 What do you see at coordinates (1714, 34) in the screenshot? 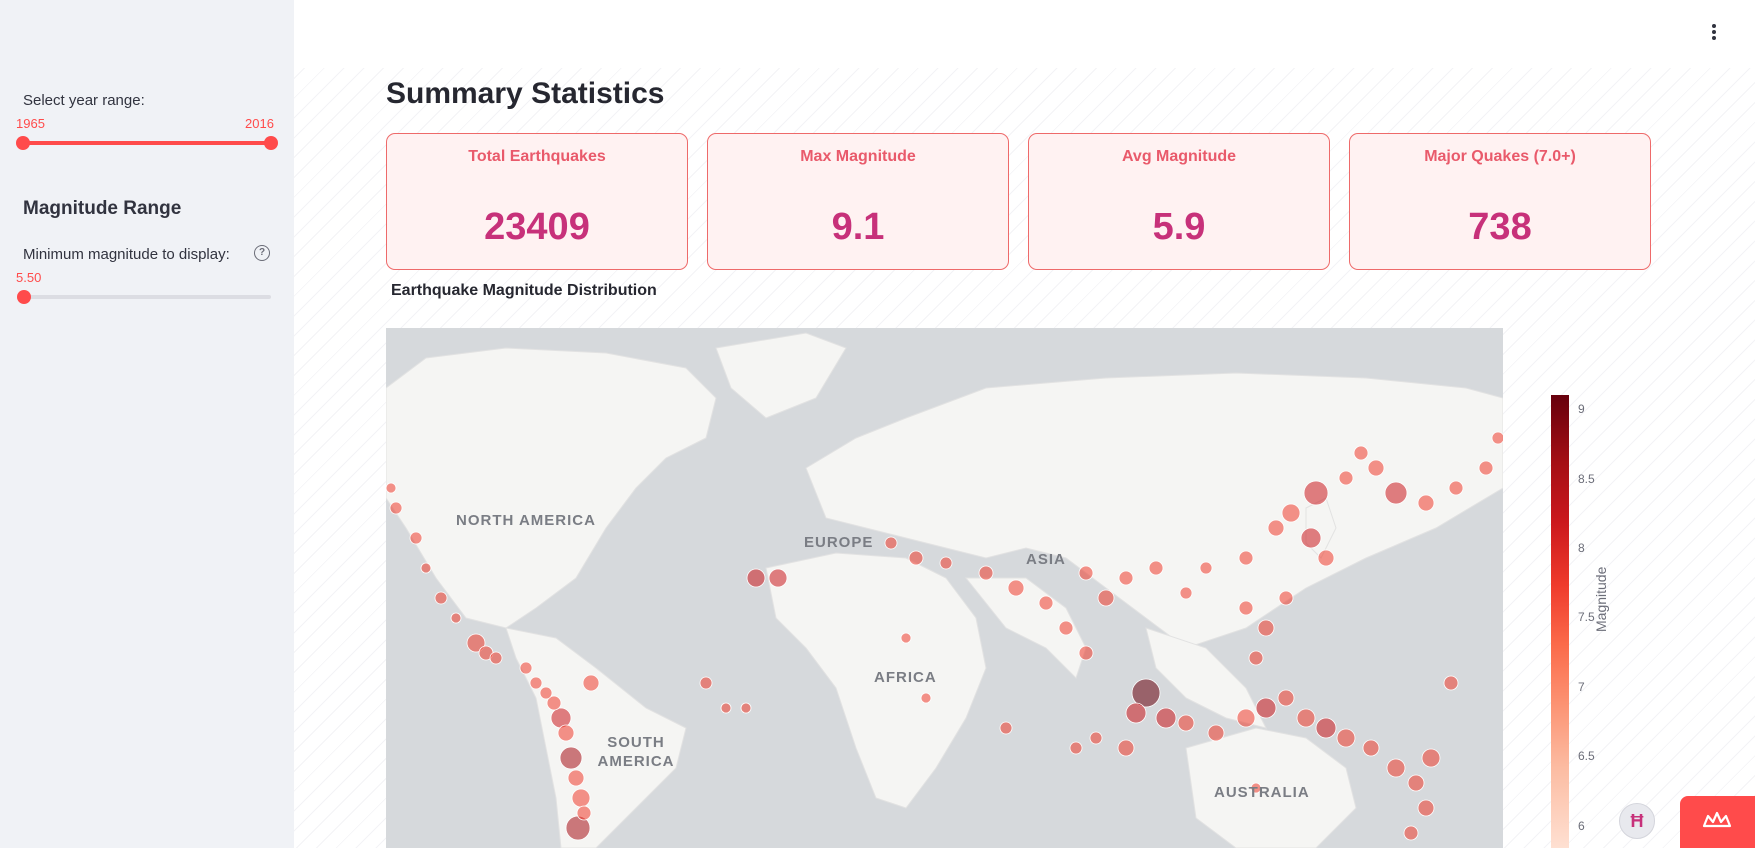
I see `kebab-menu-icon` at bounding box center [1714, 34].